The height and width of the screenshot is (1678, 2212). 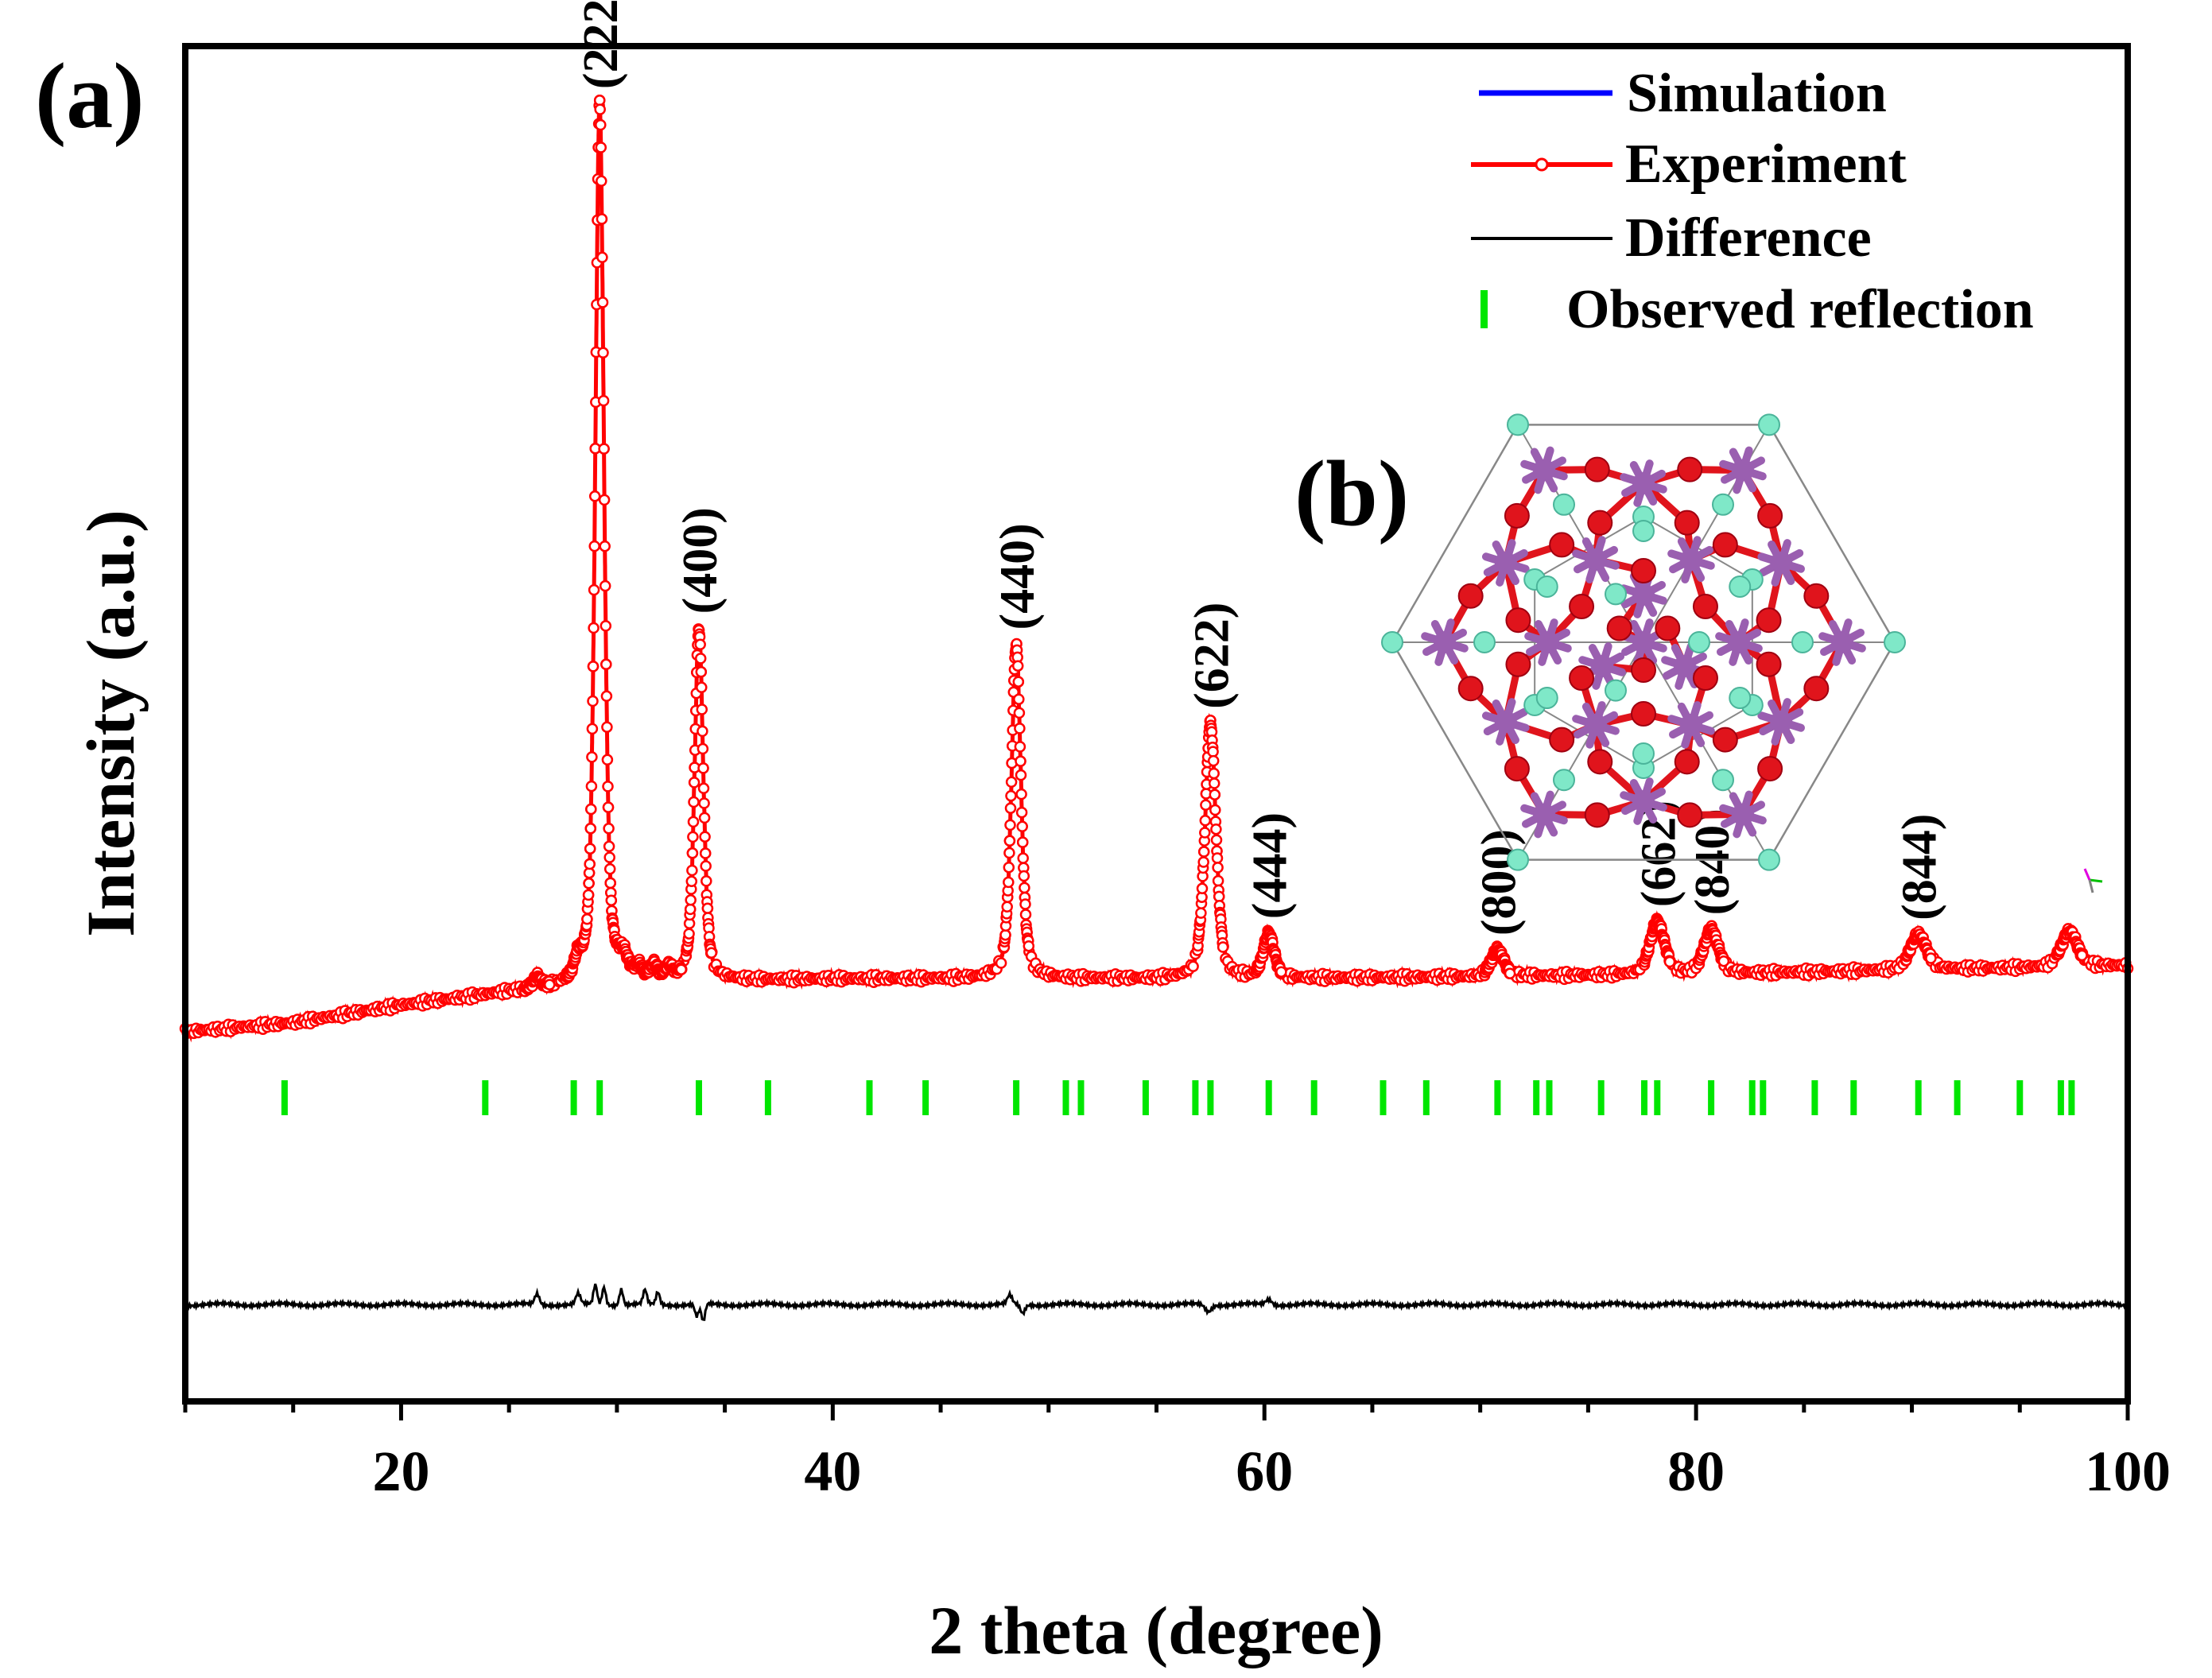 I want to click on y-axis-title: Intensity (a.u.), so click(x=110, y=723).